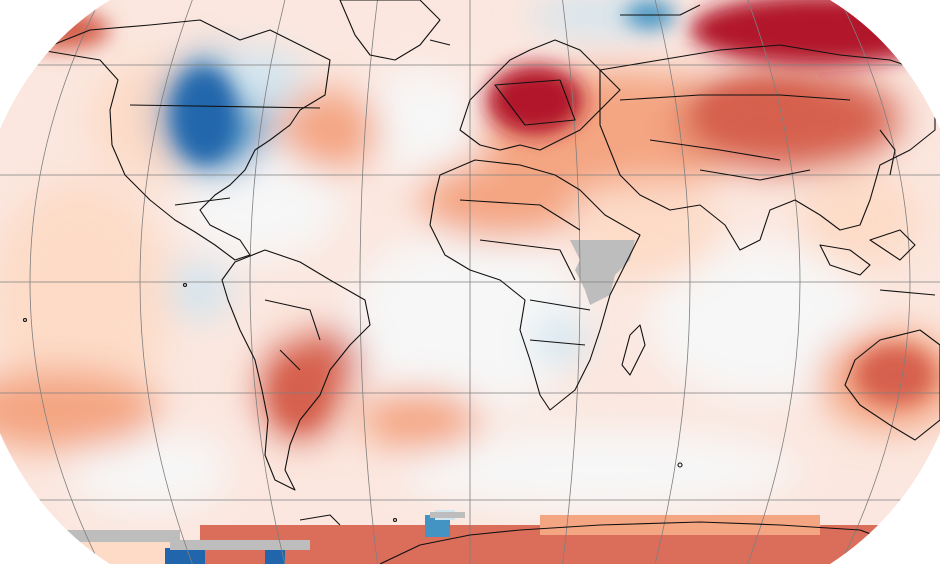 This screenshot has height=564, width=940. I want to click on greenland-outline, so click(390, 30).